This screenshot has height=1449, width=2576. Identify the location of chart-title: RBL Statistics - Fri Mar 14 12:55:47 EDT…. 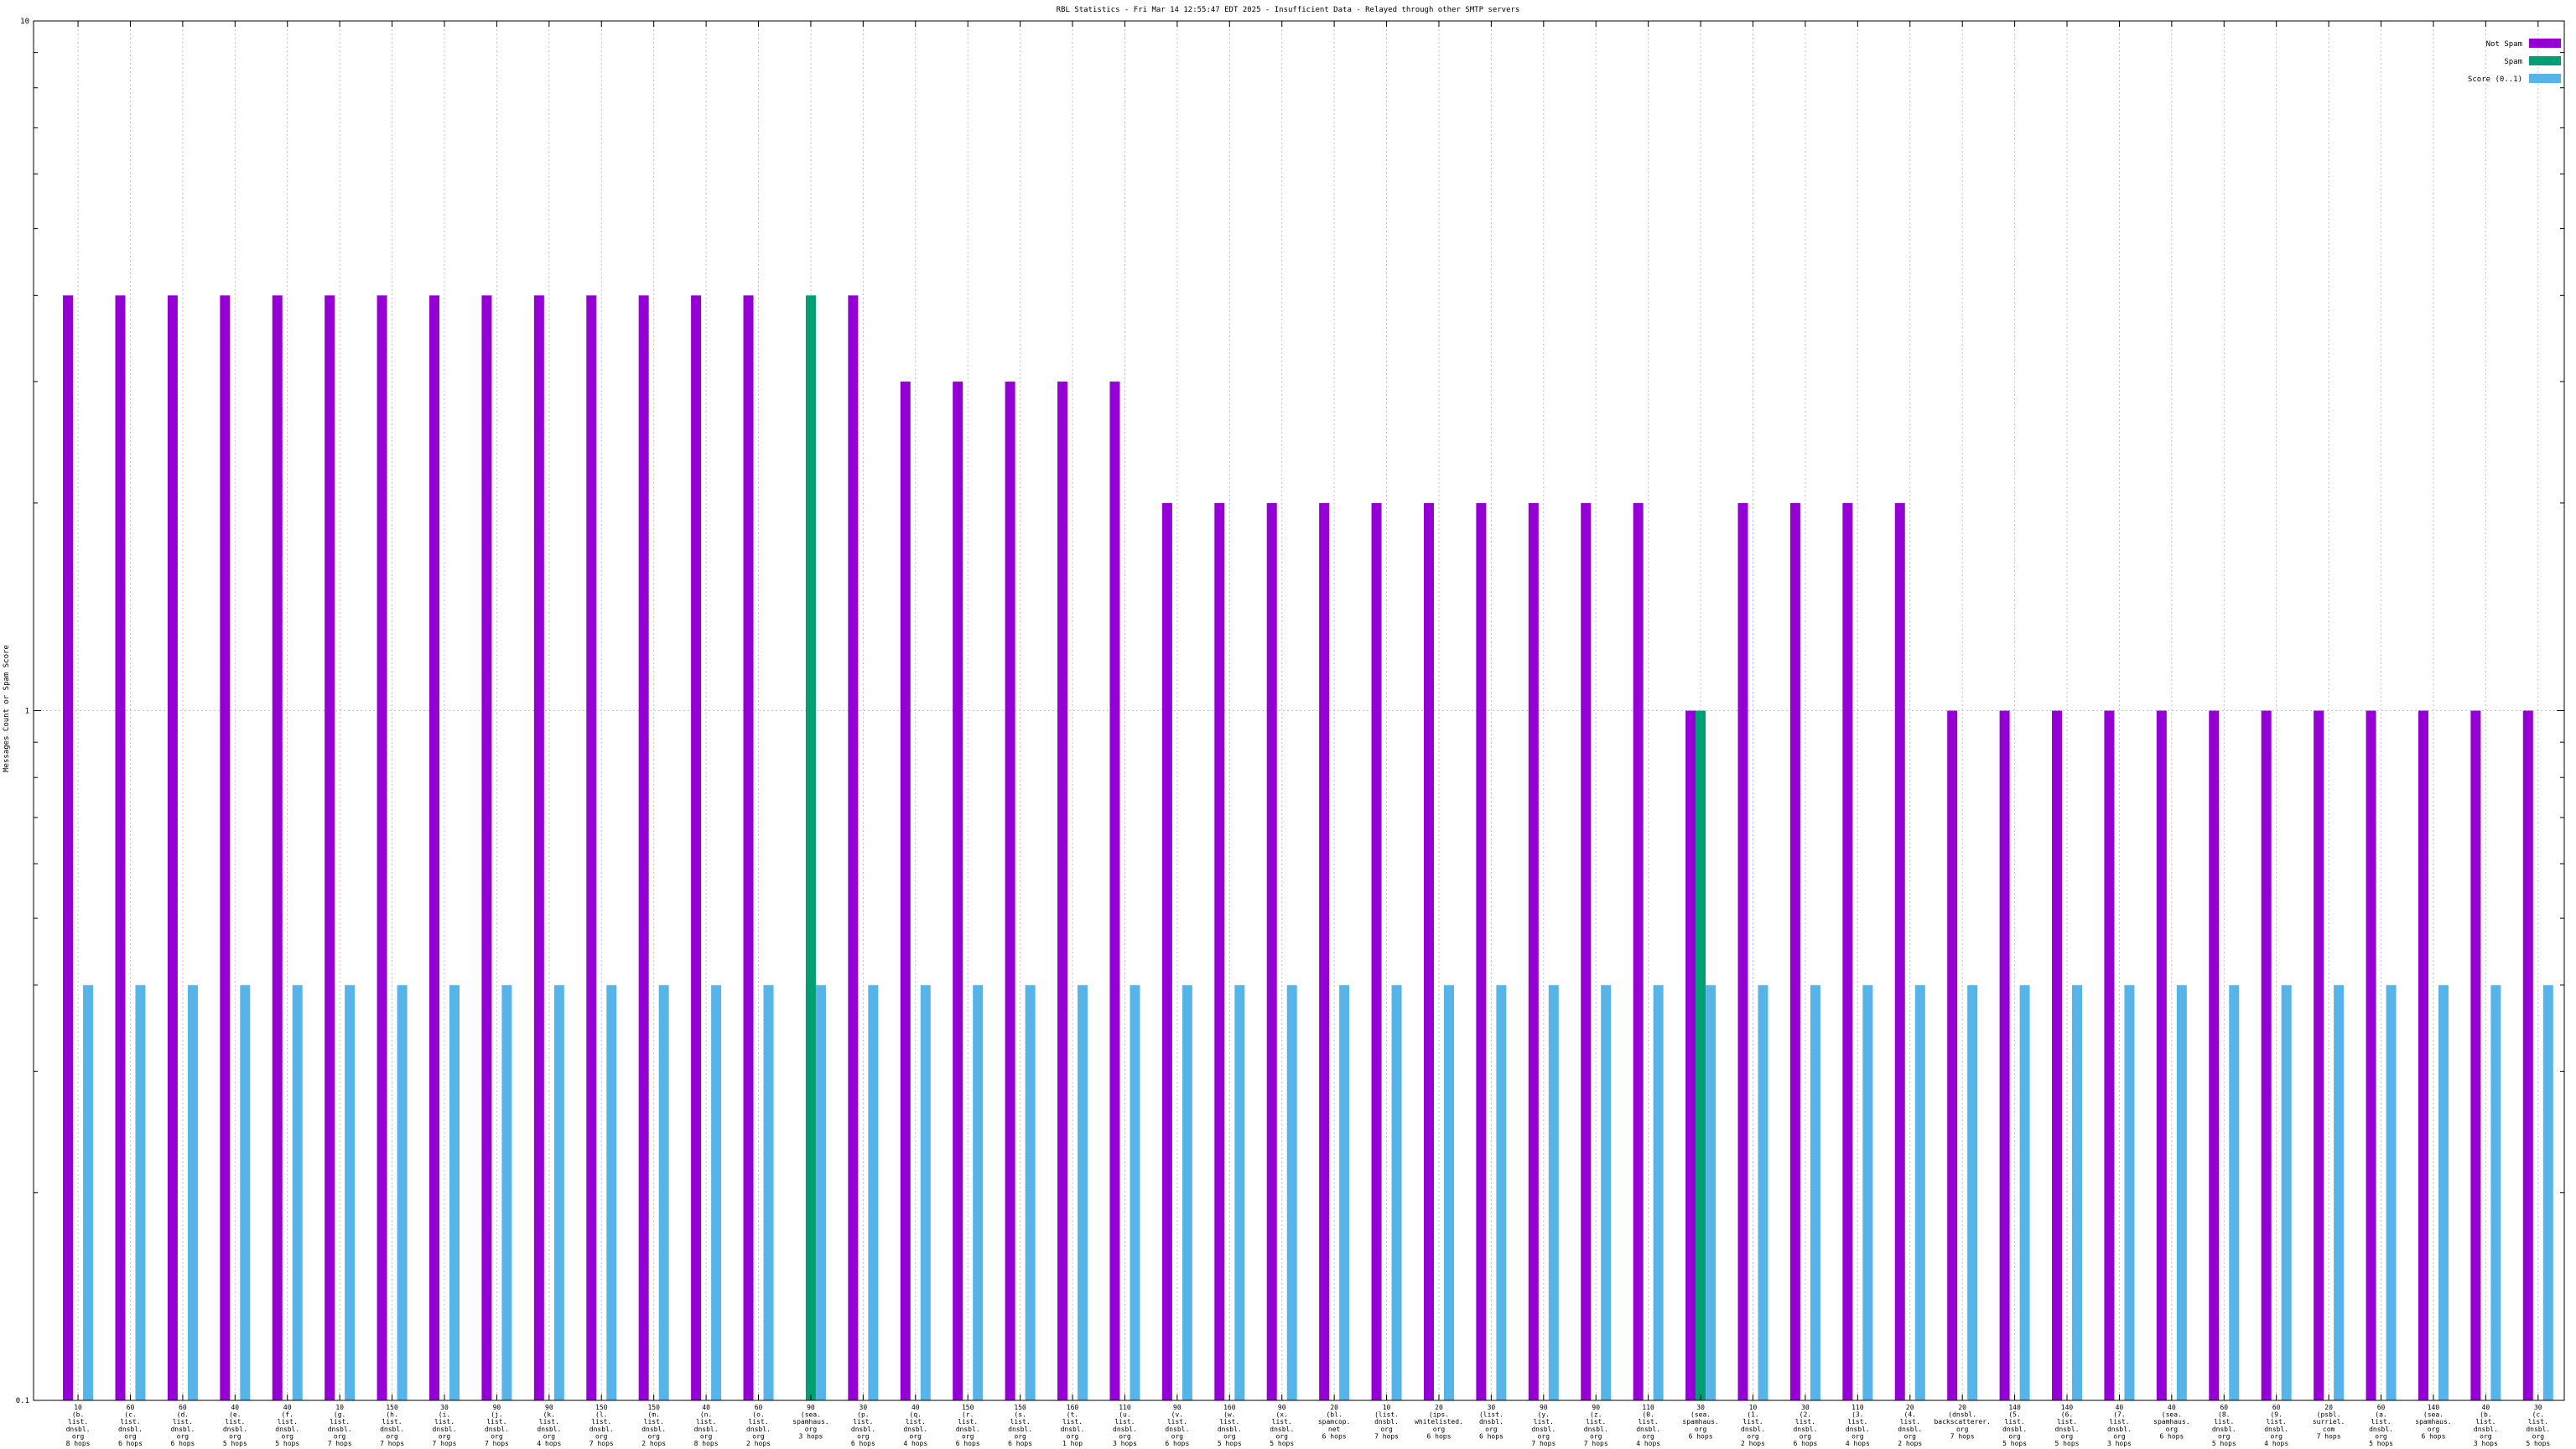
(1288, 10).